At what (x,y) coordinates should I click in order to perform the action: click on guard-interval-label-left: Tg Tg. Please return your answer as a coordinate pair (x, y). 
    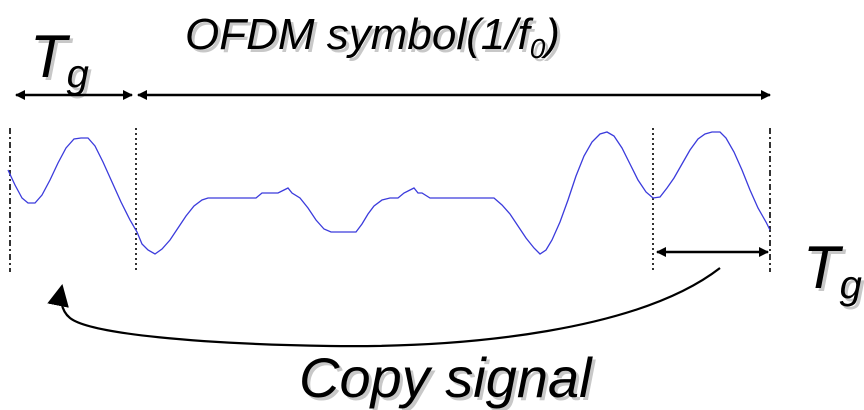
    Looking at the image, I should click on (61, 61).